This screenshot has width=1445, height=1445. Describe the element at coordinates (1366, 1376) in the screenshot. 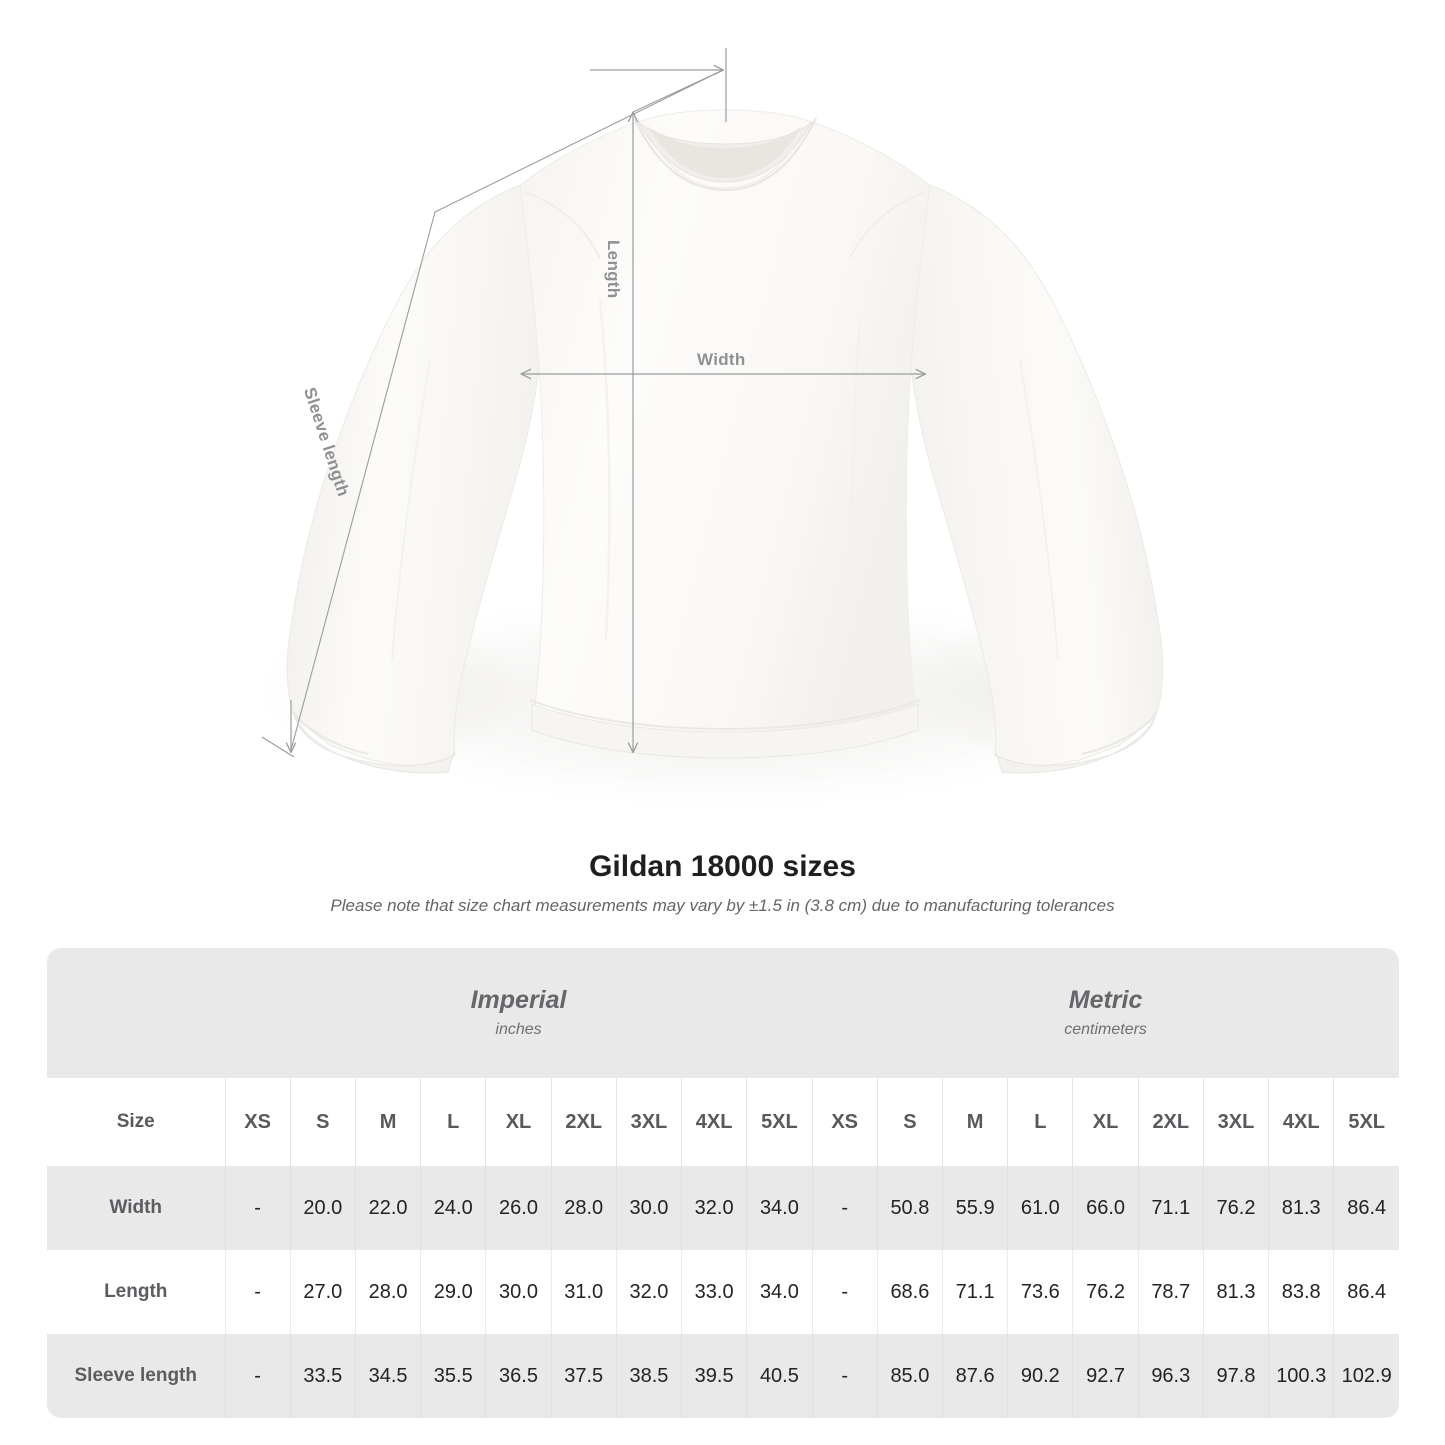

I see `cell-sleeve-length-5xl-metric: 102.9` at that location.